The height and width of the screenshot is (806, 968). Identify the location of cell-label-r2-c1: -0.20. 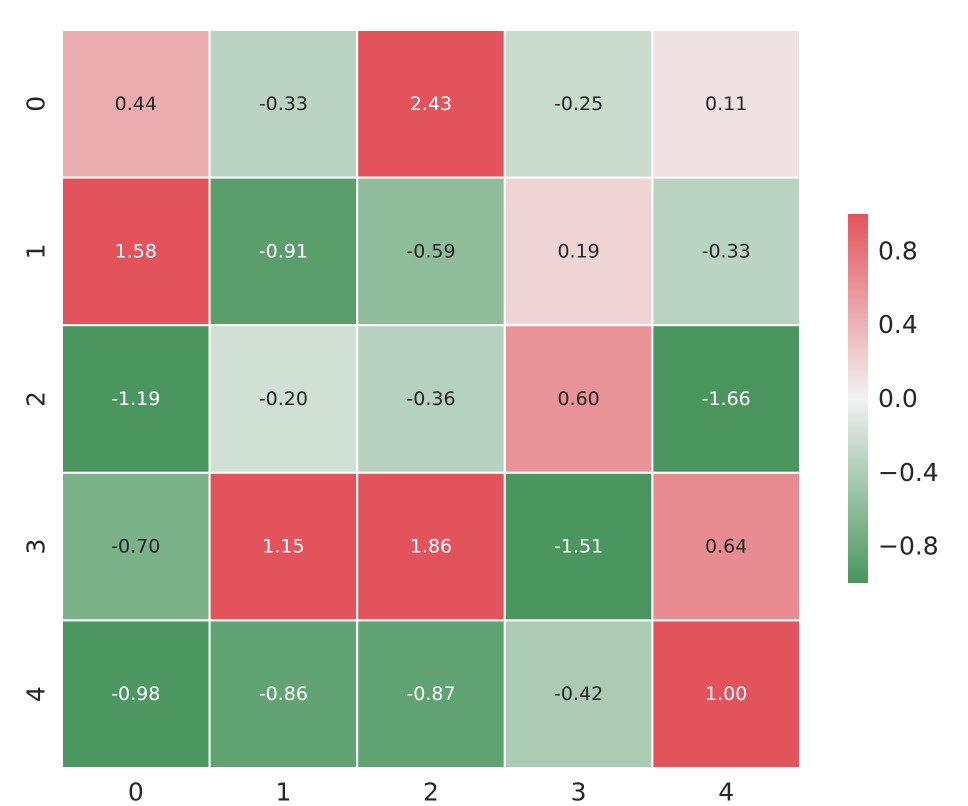
(283, 399).